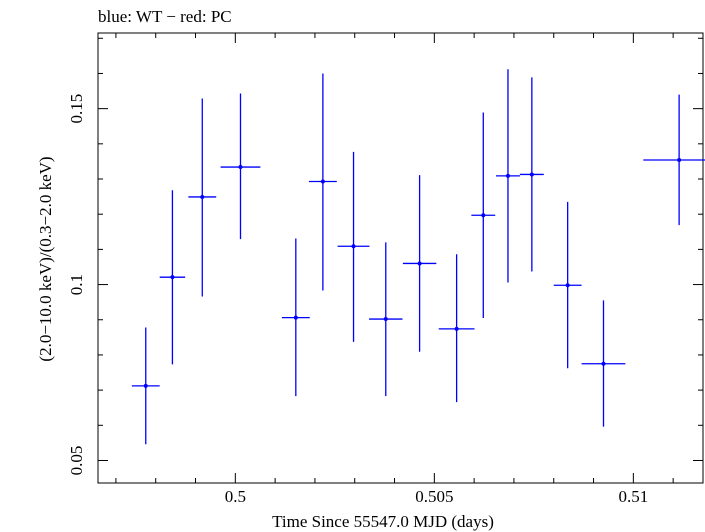 This screenshot has height=532, width=705. I want to click on y-tick-label: 0.05, so click(76, 461).